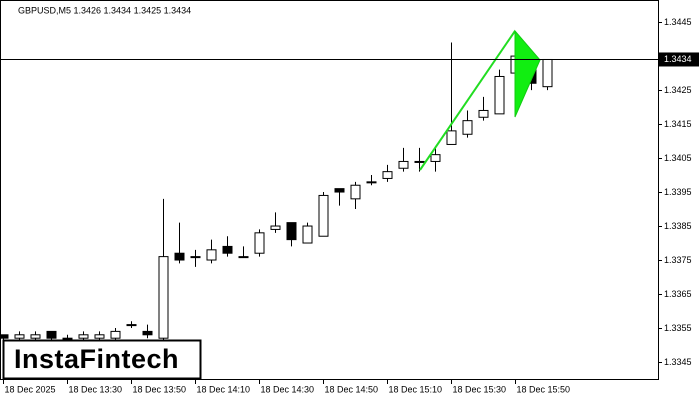 This screenshot has height=400, width=700. I want to click on logo: InstaFintech, so click(96, 359).